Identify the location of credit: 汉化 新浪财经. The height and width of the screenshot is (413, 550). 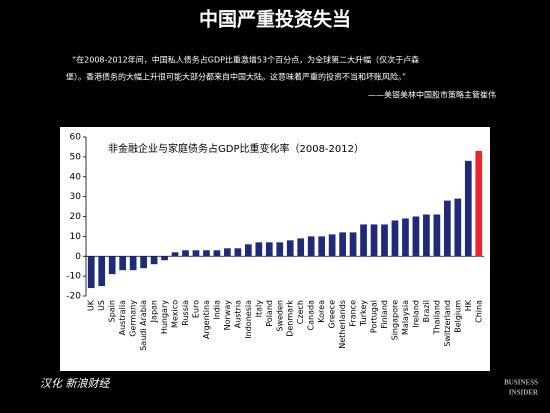
(75, 383).